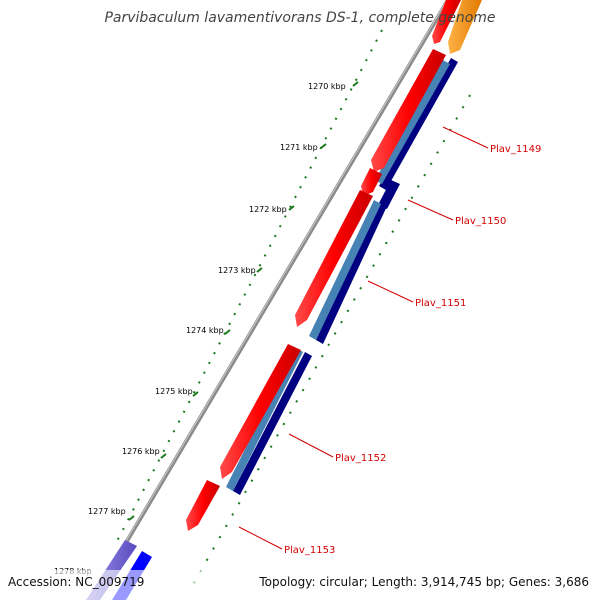 Image resolution: width=600 pixels, height=600 pixels. Describe the element at coordinates (205, 330) in the screenshot. I see `kbp-label: 1274 kbp` at that location.